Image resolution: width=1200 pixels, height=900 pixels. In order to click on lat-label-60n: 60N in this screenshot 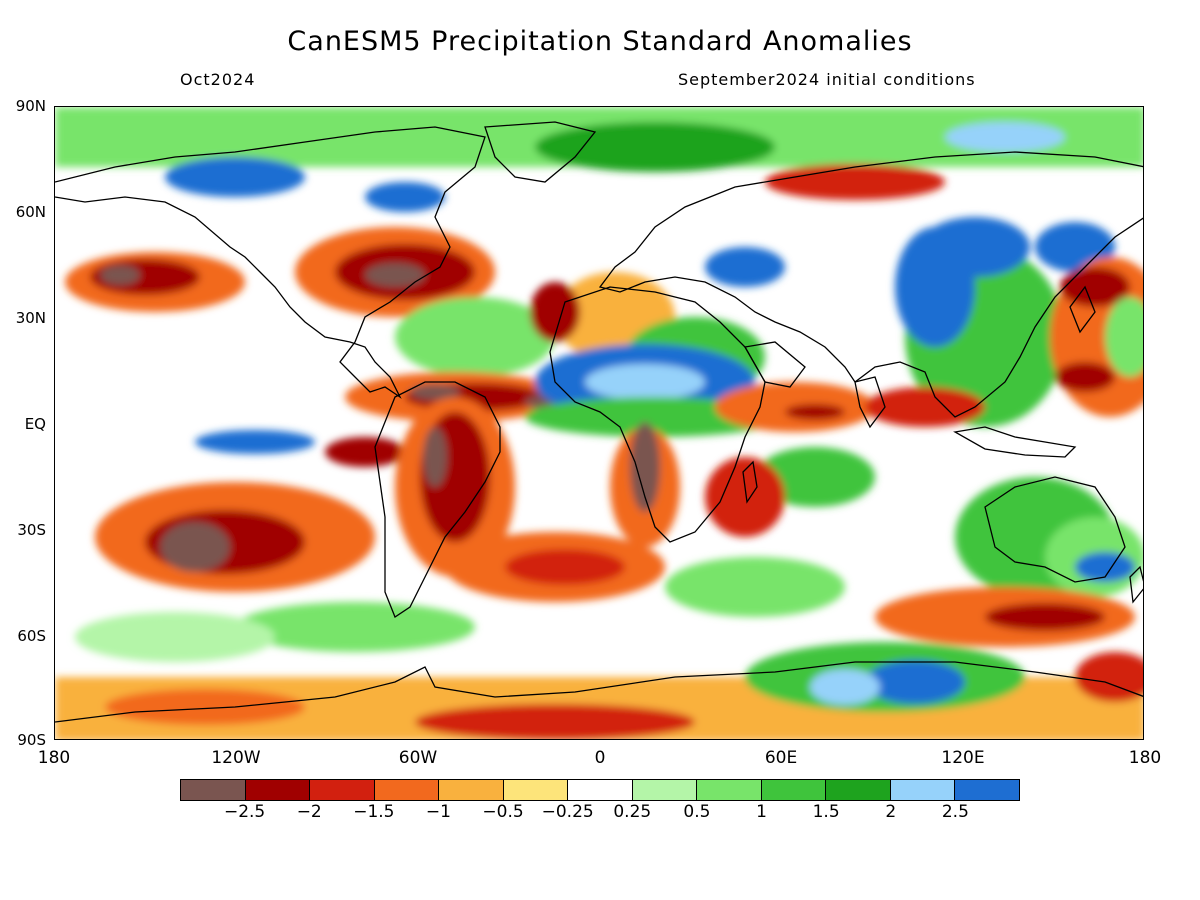, I will do `click(30, 212)`.